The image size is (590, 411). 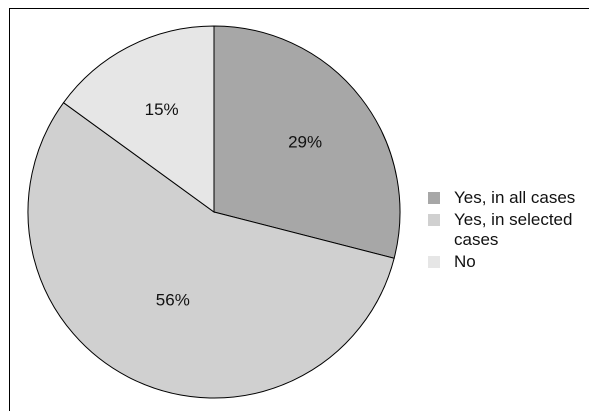 I want to click on legend-label-no: No, so click(x=465, y=261).